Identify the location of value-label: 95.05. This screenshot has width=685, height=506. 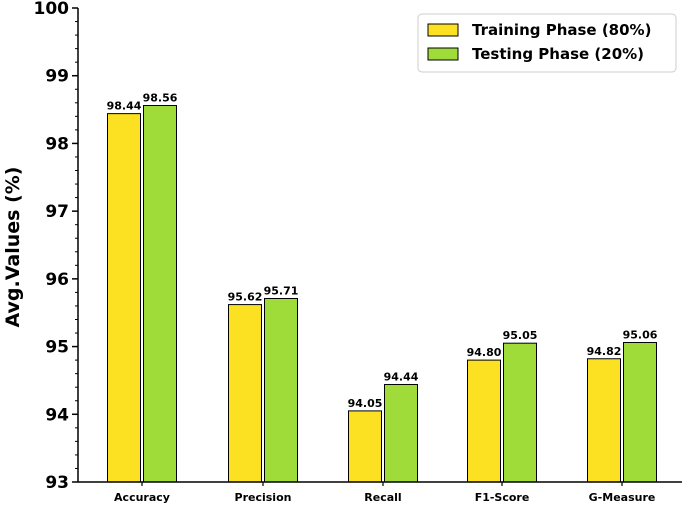
(520, 335).